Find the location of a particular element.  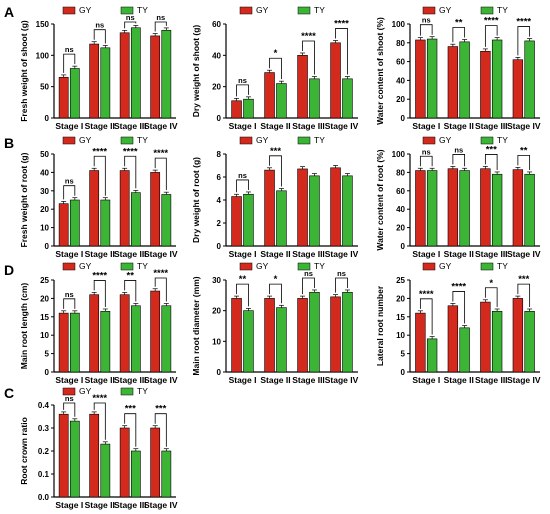

y-tick-label: 40 is located at coordinates (44, 172).